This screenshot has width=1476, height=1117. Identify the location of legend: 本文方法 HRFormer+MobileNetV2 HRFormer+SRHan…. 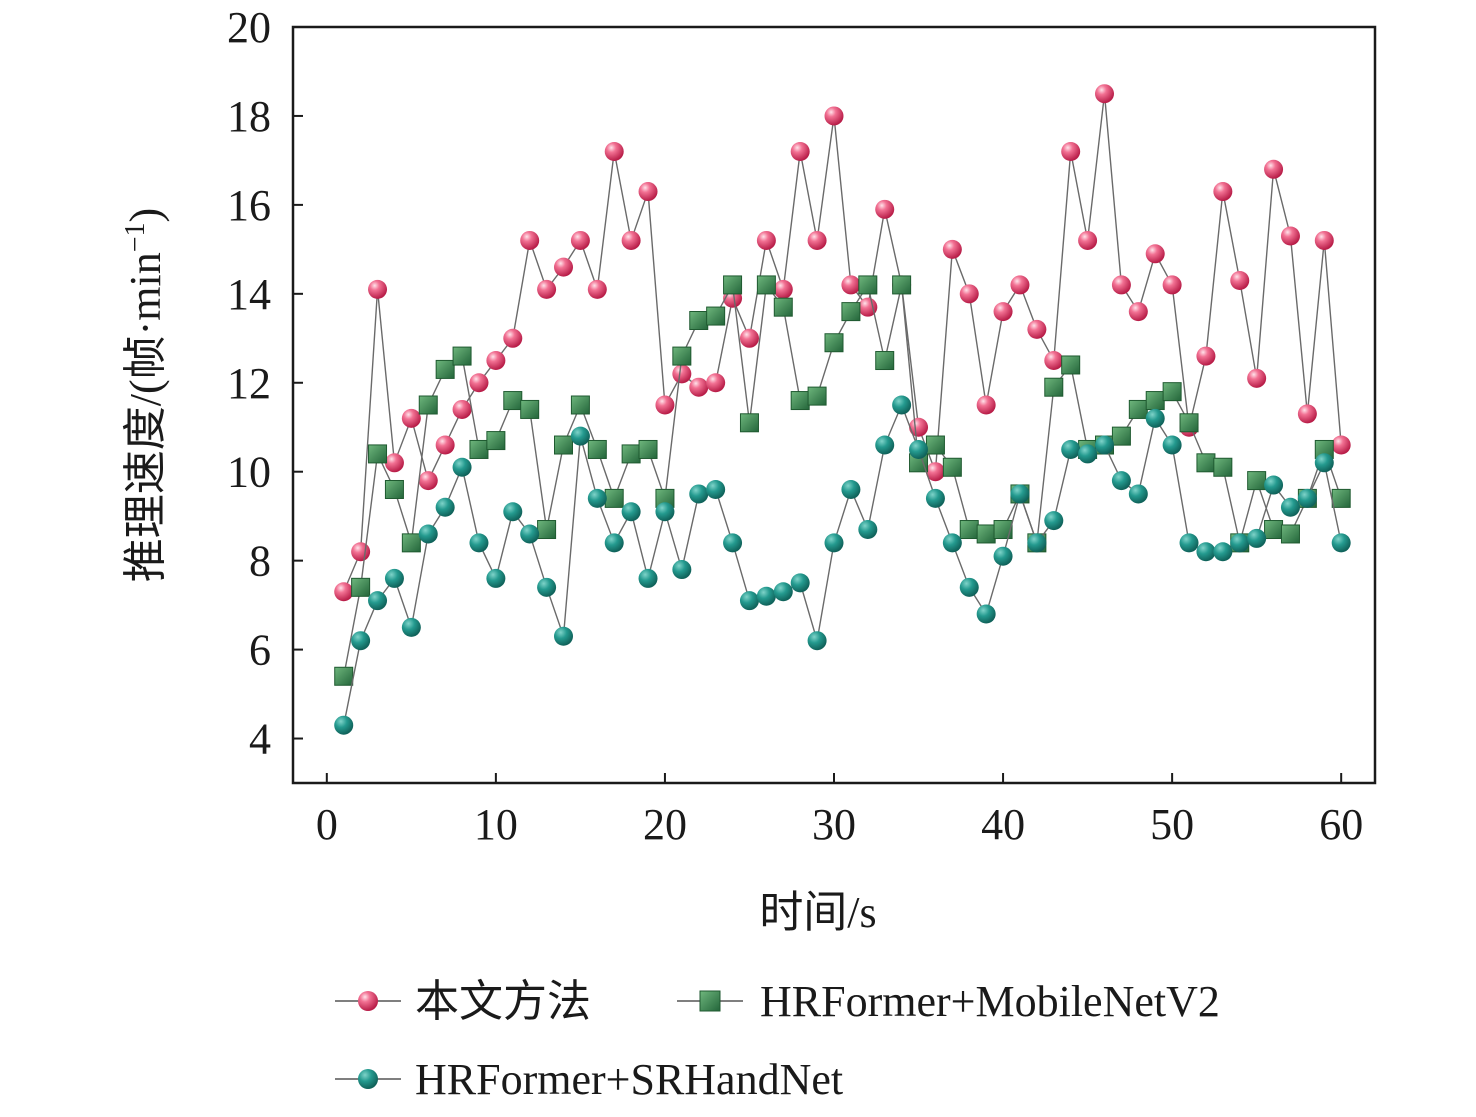
(777, 1040).